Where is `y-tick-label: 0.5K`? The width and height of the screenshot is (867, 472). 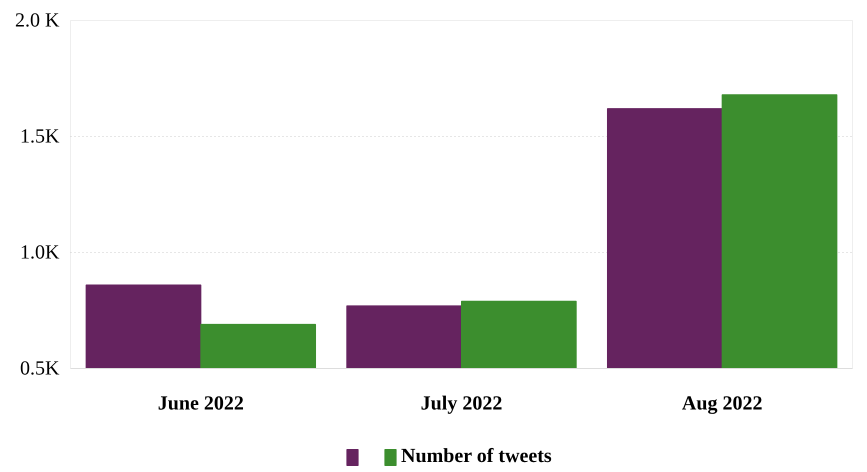
y-tick-label: 0.5K is located at coordinates (40, 369).